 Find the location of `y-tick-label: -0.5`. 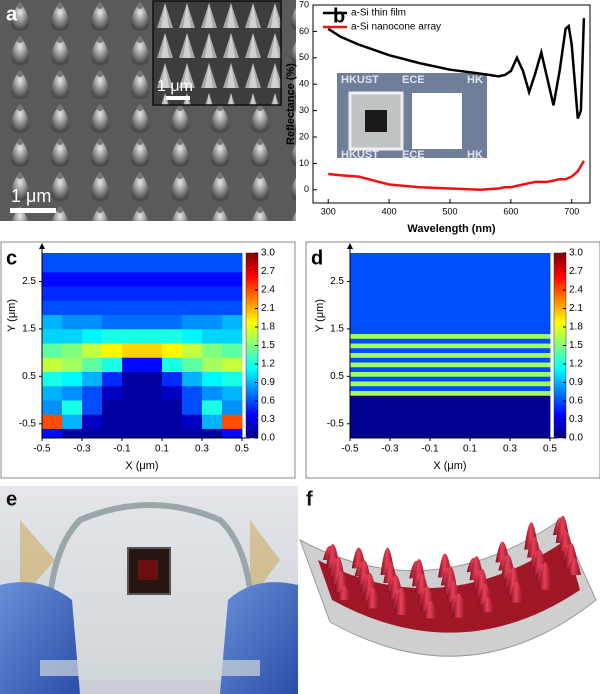

y-tick-label: -0.5 is located at coordinates (28, 423).